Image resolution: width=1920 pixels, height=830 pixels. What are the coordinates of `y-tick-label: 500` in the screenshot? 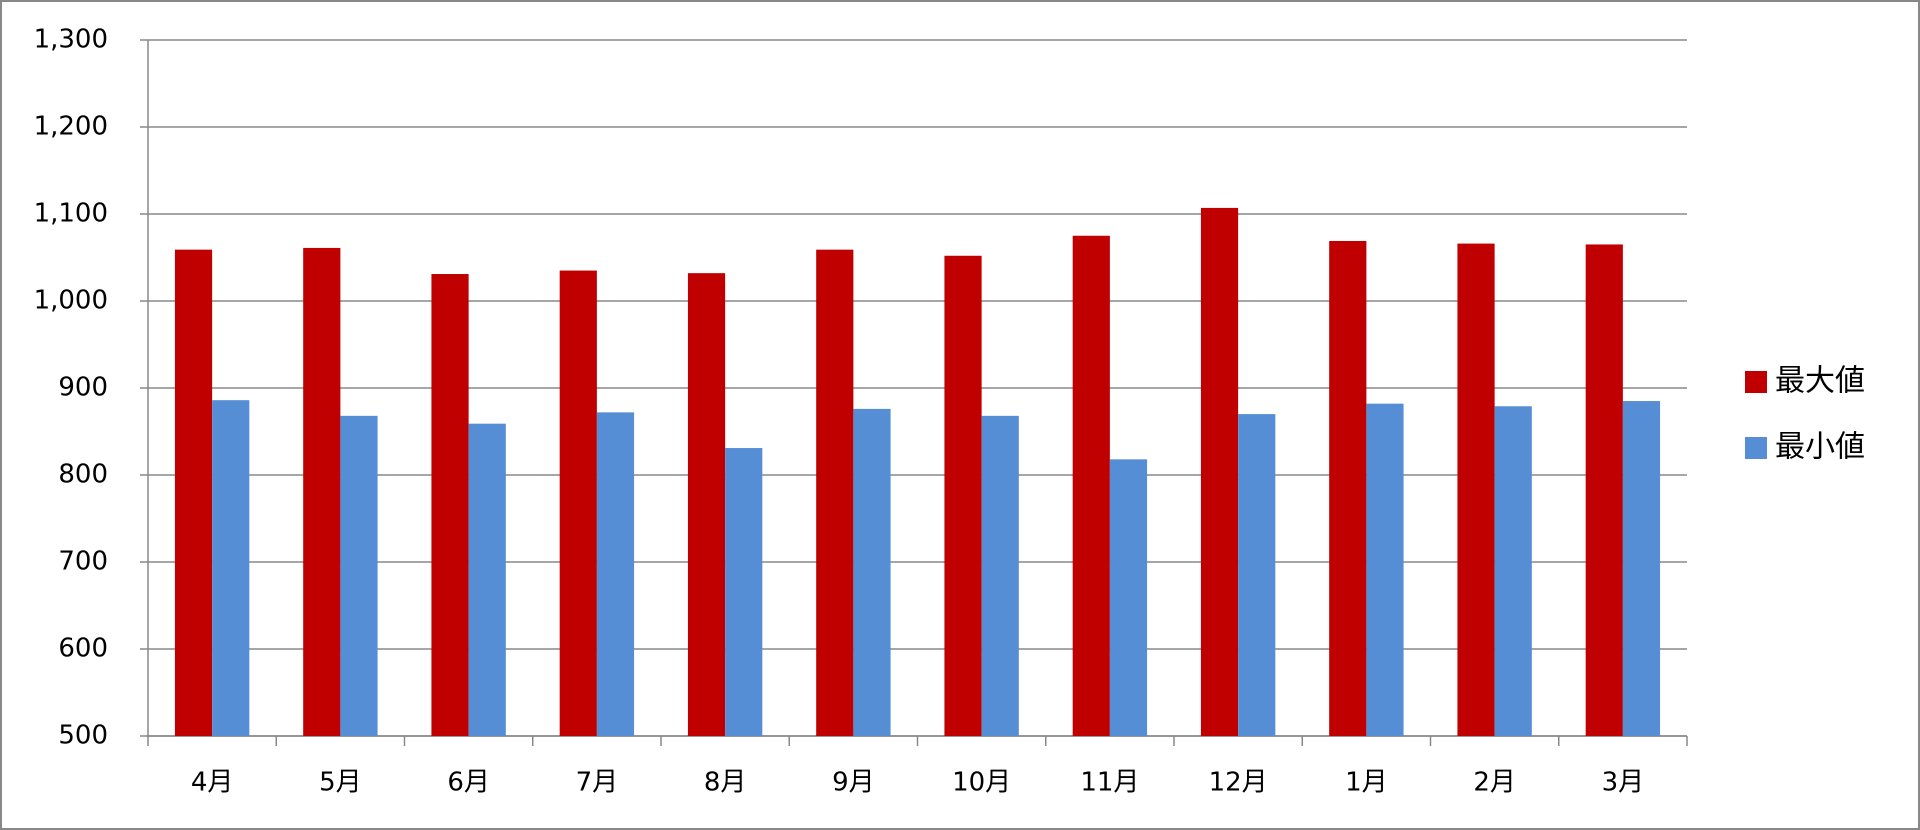 It's located at (83, 736).